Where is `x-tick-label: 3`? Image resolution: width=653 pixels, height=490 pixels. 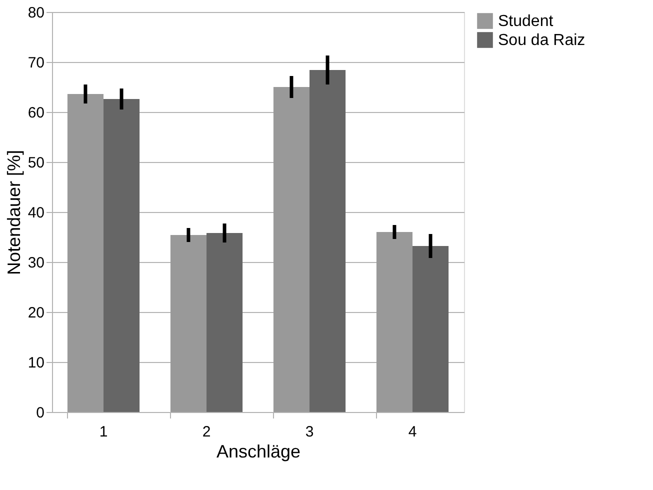
x-tick-label: 3 is located at coordinates (309, 432).